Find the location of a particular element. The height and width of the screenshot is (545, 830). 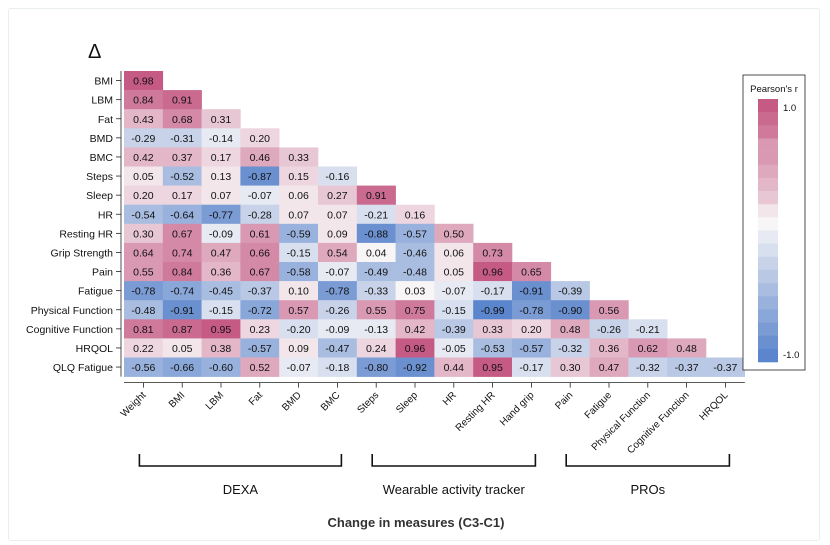

cell-value-label: 0.42 is located at coordinates (143, 158).